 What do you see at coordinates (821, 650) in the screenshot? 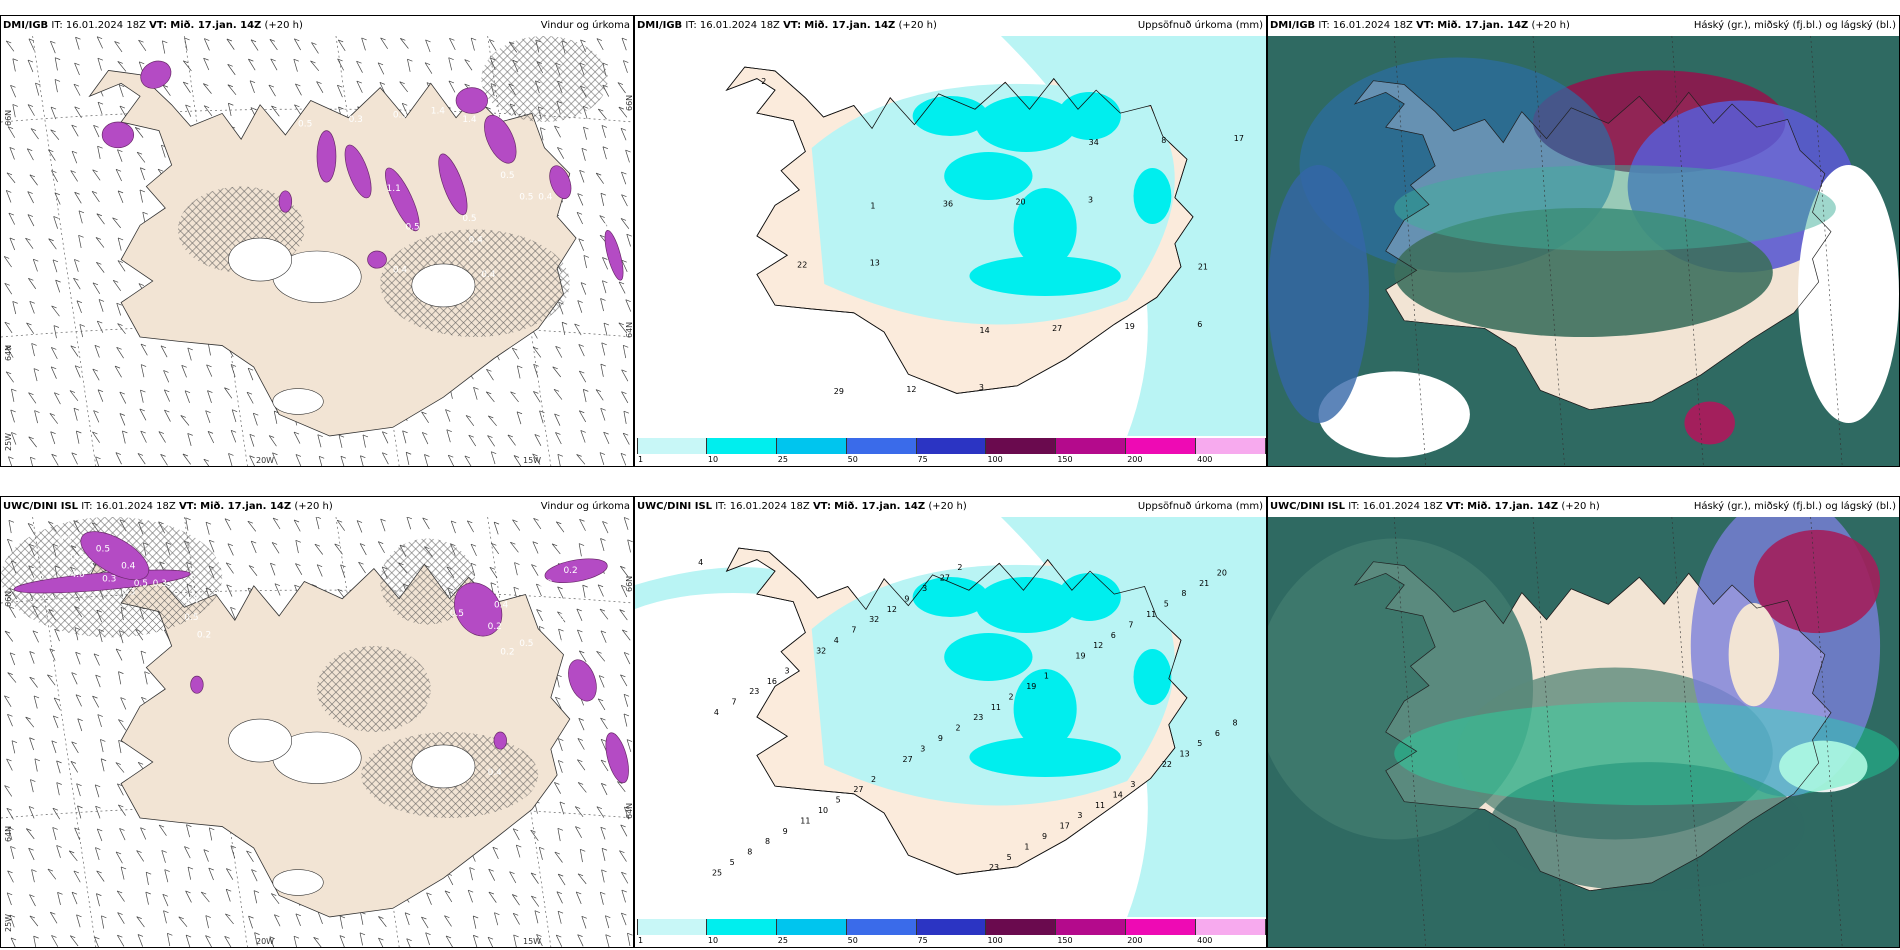
I see `precip-value: 32` at bounding box center [821, 650].